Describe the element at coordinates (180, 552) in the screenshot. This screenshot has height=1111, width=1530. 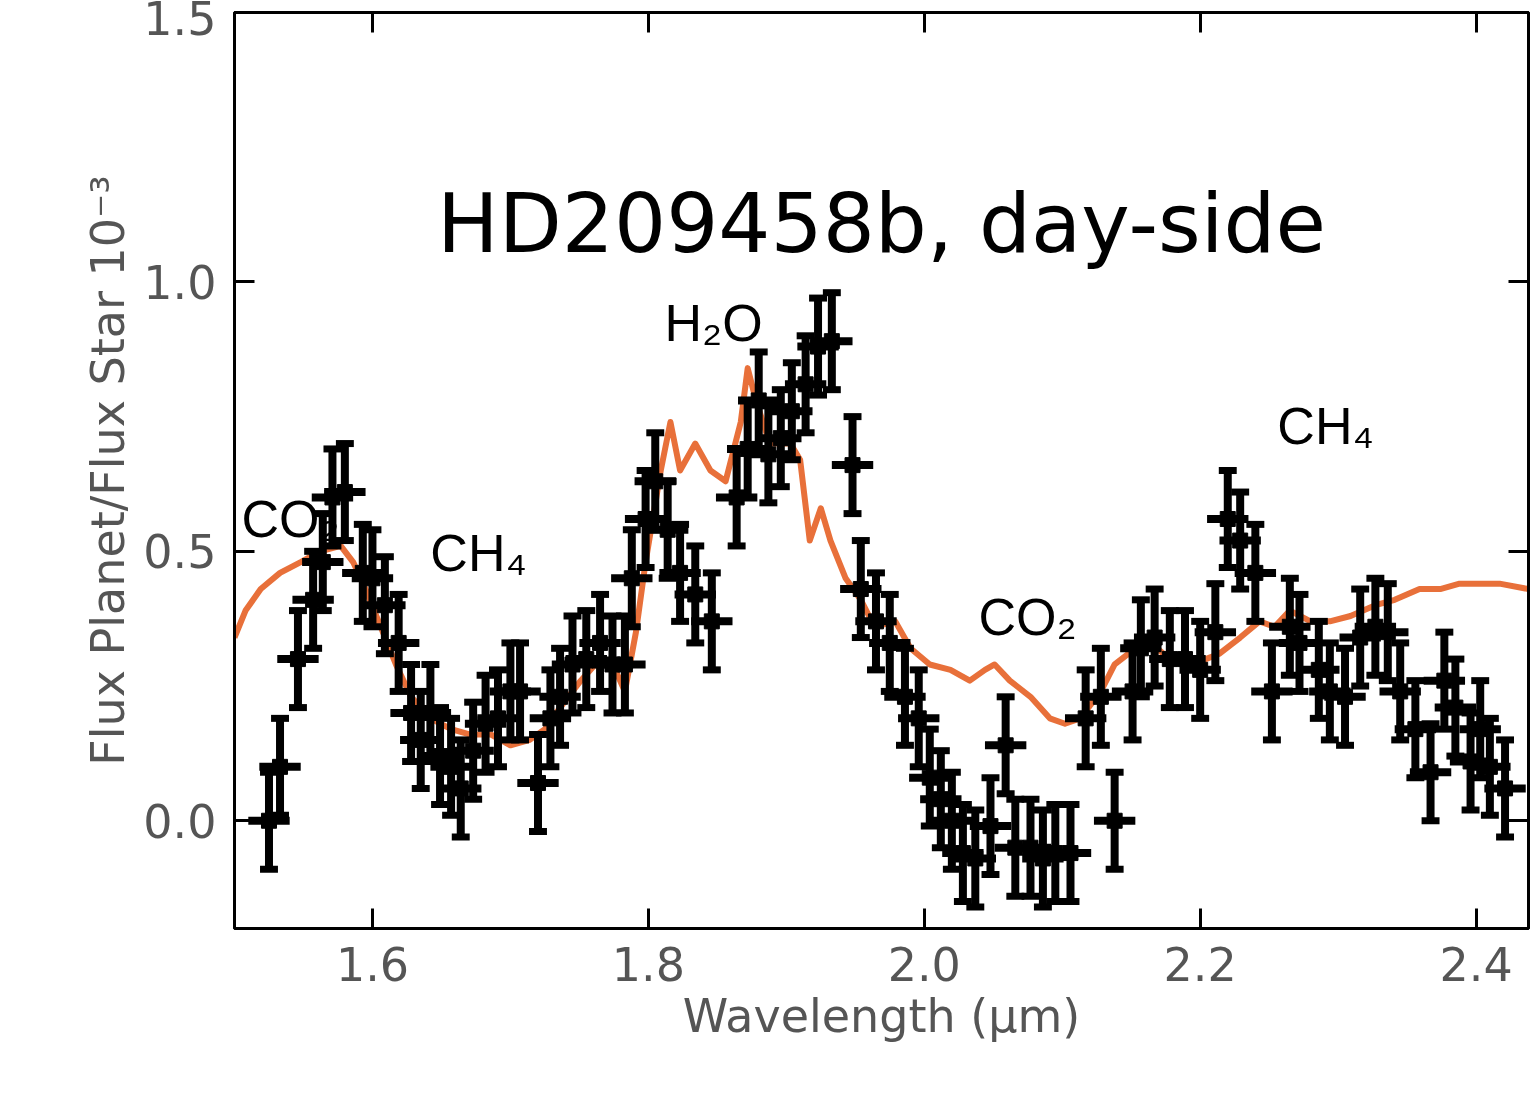
I see `y-tick-label: 0.5` at that location.